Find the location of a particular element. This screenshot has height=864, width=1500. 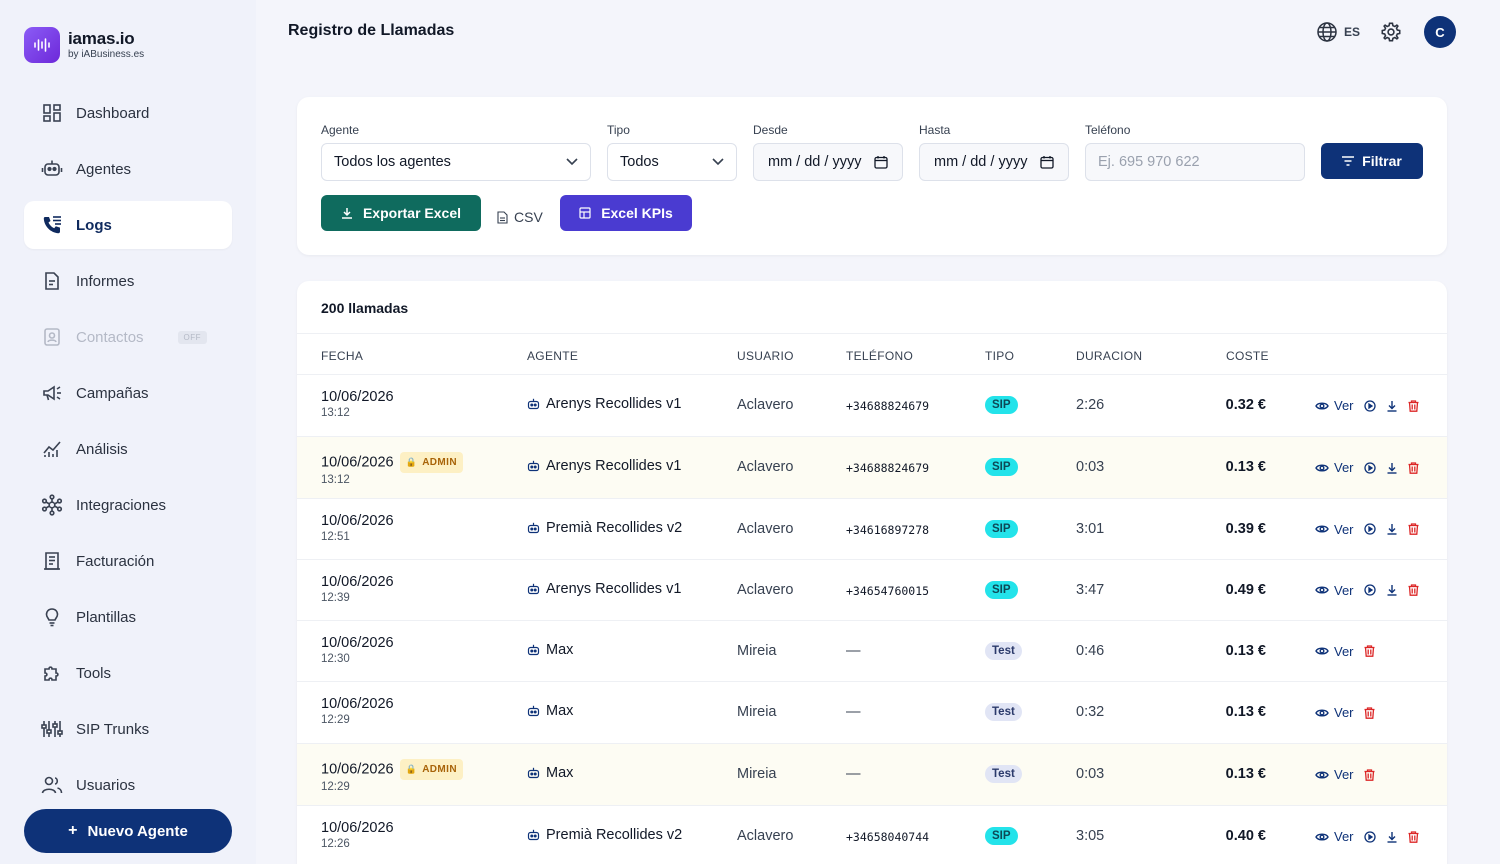

export-excel-button: Exportar Excel is located at coordinates (401, 213).